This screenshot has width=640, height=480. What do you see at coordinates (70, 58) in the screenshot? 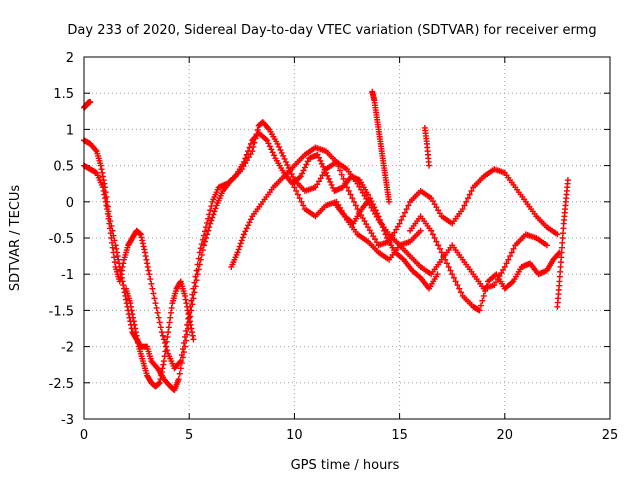
I see `y-tick-label: 2` at bounding box center [70, 58].